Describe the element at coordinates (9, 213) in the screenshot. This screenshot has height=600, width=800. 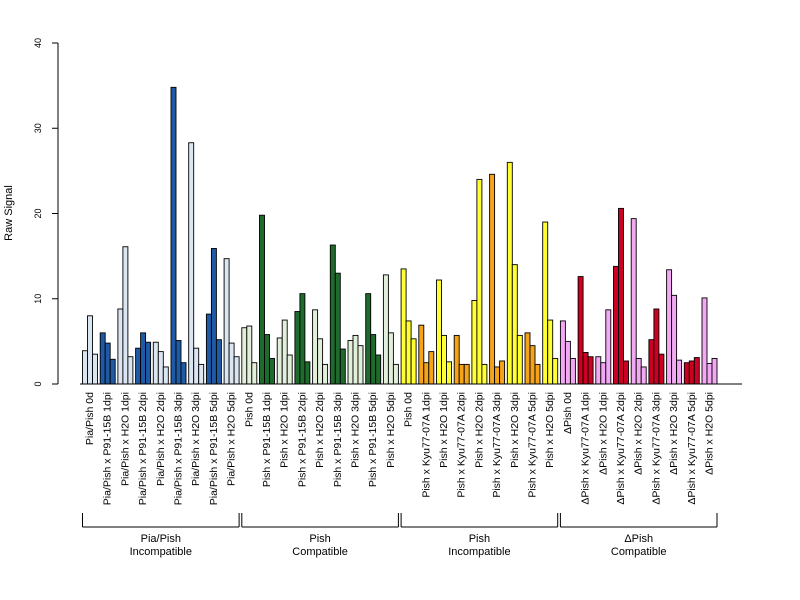
I see `y-axis-title: Raw Signal` at that location.